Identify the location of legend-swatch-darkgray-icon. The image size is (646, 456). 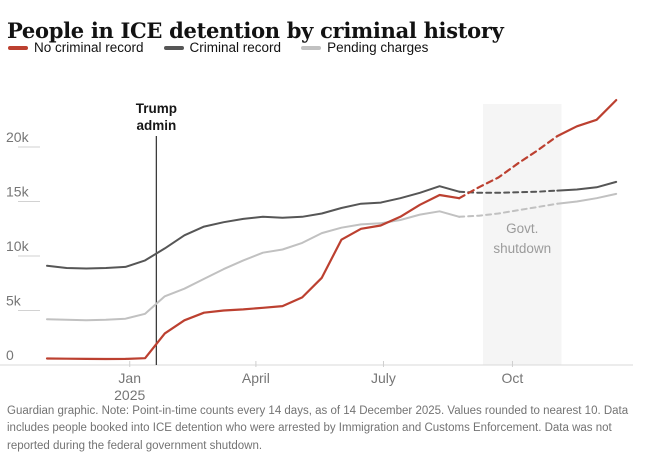
(173, 47).